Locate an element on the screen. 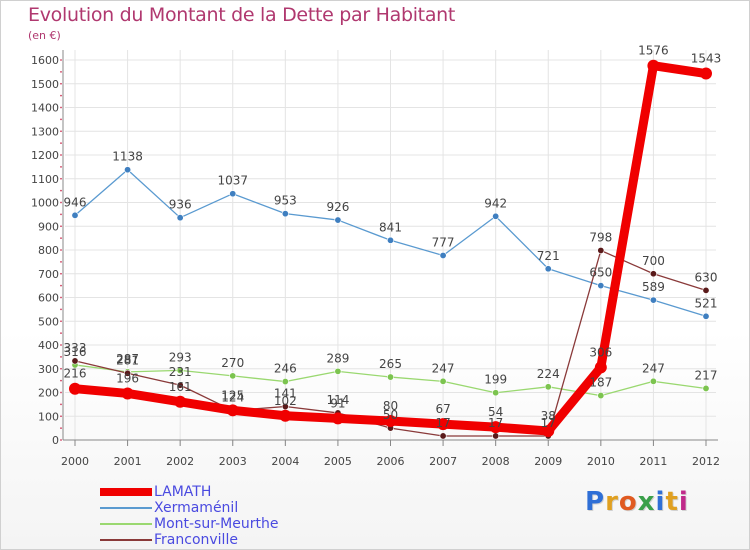 The image size is (750, 550). data-label-lamath: 102 is located at coordinates (285, 401).